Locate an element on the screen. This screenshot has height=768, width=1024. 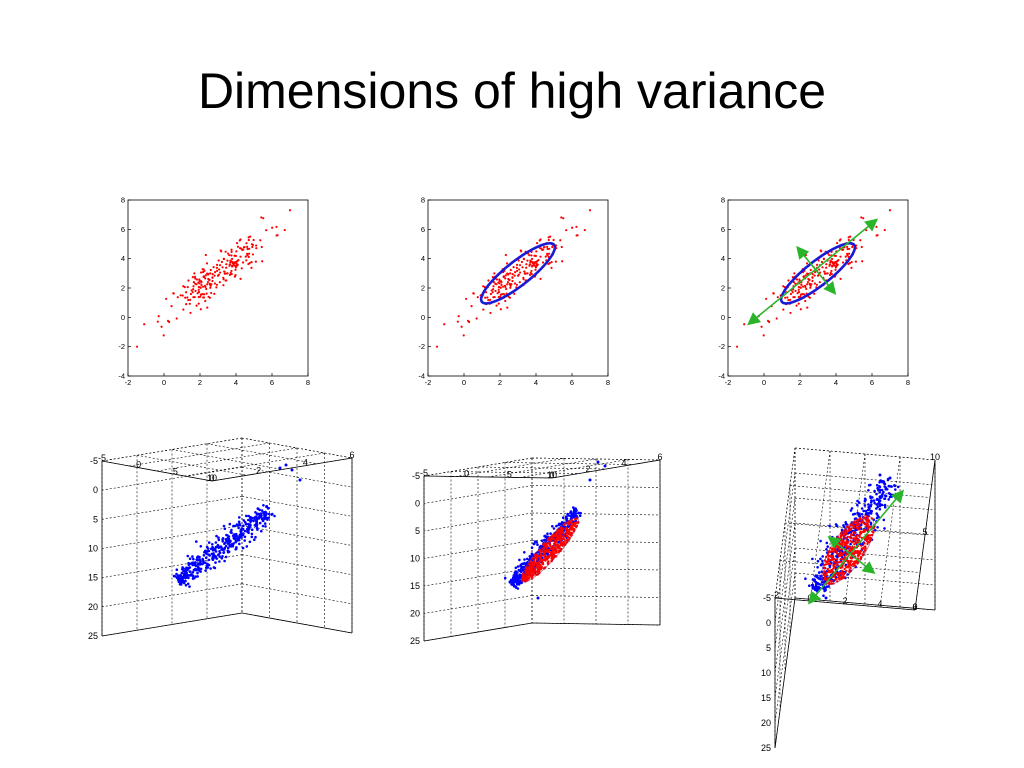
axis-edge is located at coordinates (925, 535).